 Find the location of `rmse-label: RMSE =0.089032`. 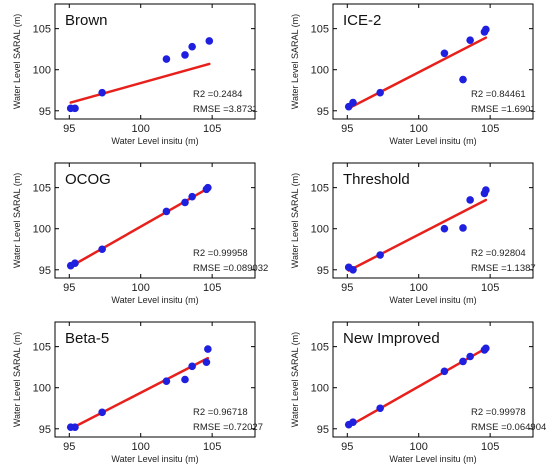

rmse-label: RMSE =0.089032 is located at coordinates (230, 268).